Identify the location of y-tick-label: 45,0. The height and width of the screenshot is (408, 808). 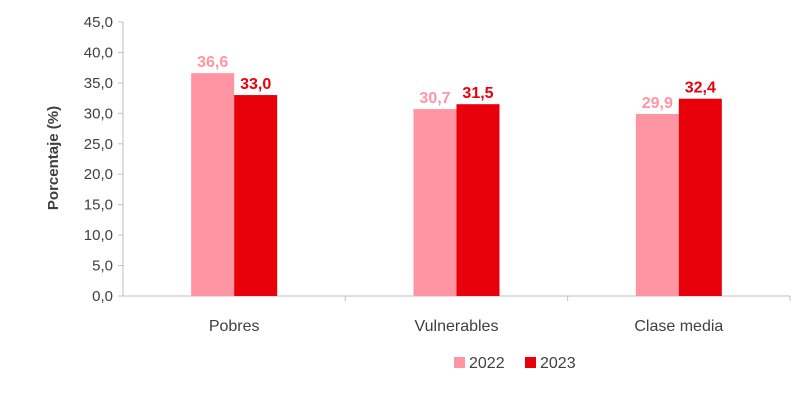
(98, 22).